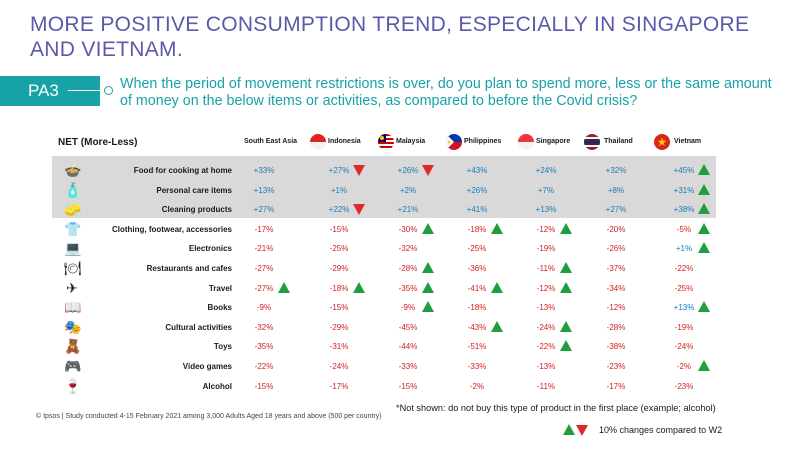  I want to click on row-label: Alcohol, so click(217, 386).